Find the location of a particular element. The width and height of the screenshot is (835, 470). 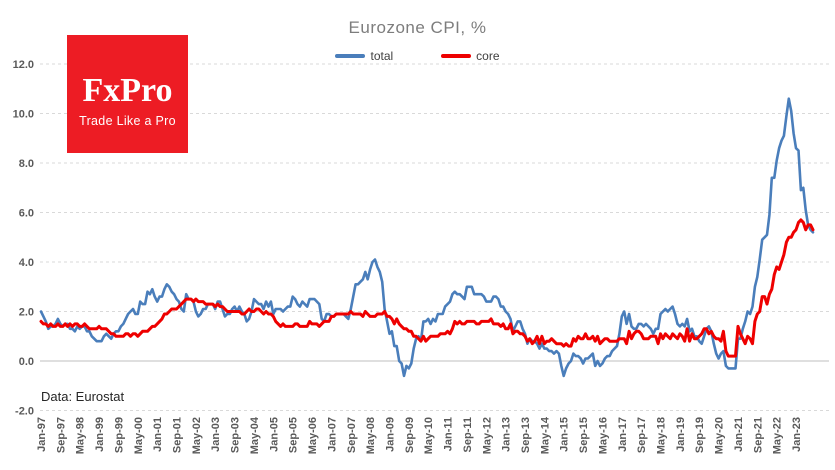

svg-text: Jan-07 is located at coordinates (332, 434).